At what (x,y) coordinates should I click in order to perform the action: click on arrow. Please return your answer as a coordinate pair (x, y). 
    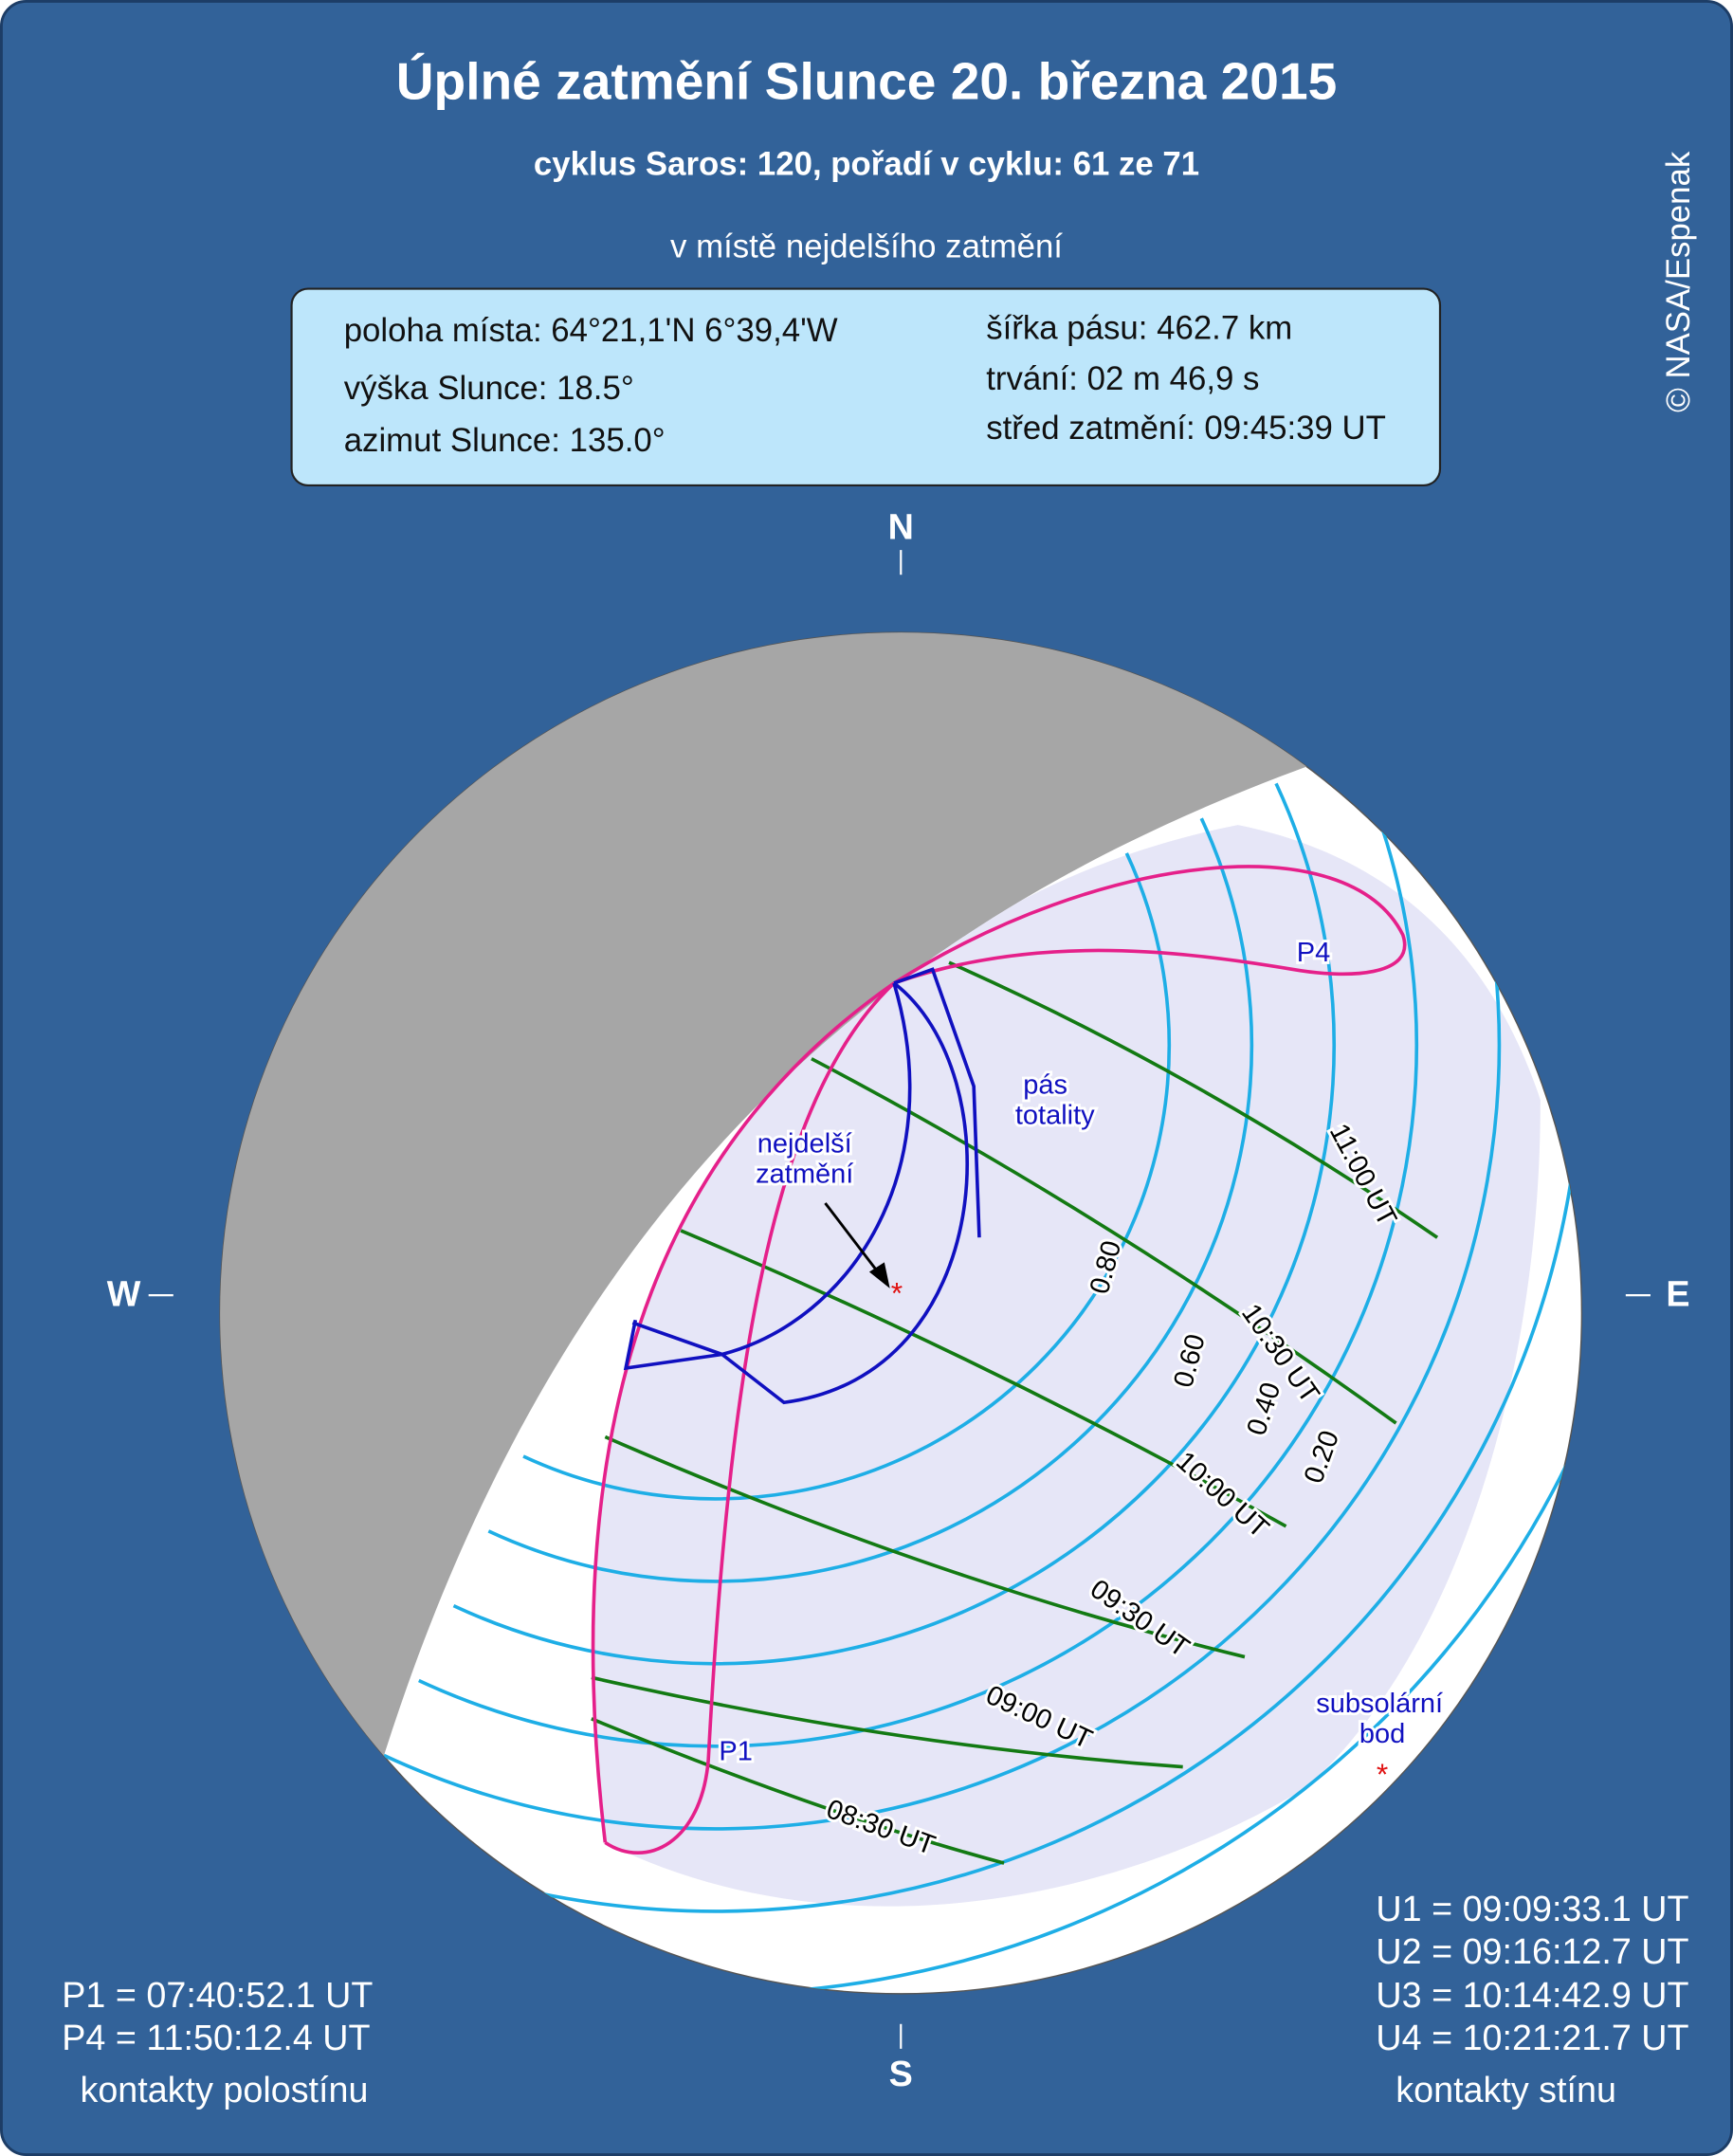
    Looking at the image, I should click on (855, 1241).